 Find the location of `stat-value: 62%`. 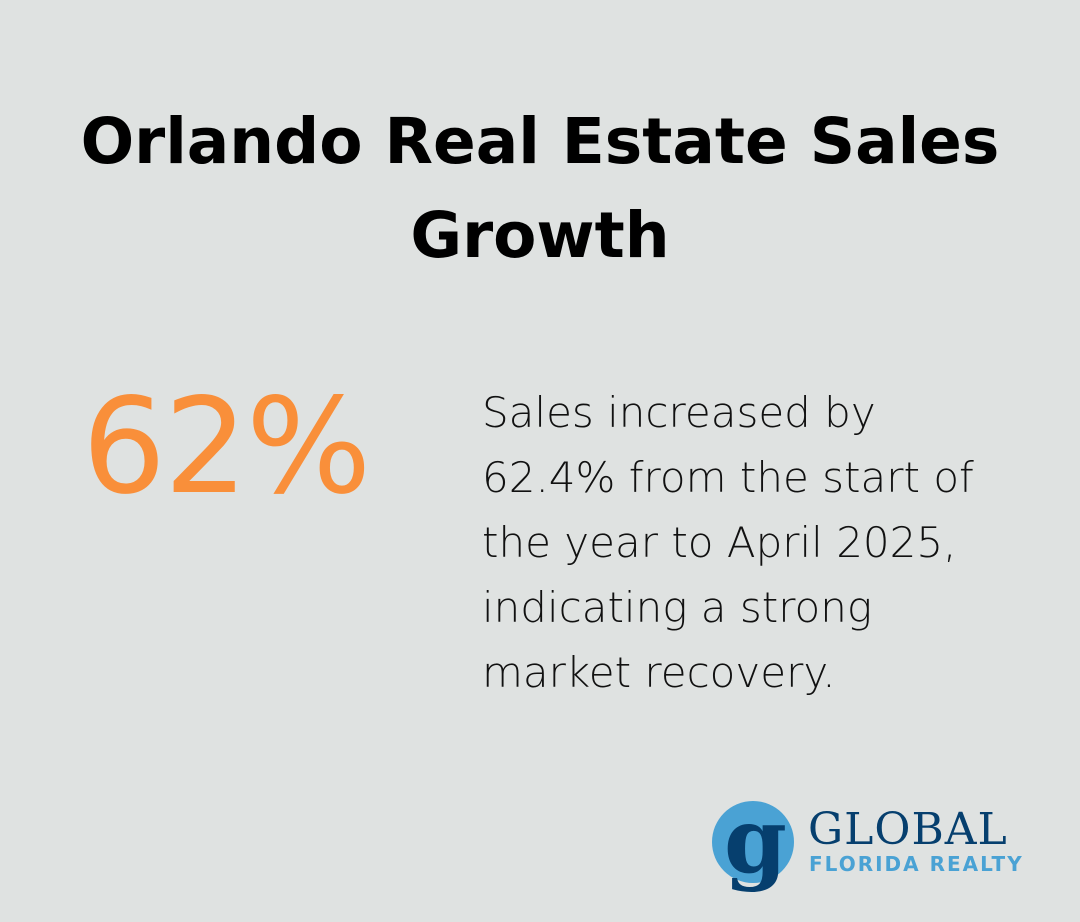

stat-value: 62% is located at coordinates (226, 447).